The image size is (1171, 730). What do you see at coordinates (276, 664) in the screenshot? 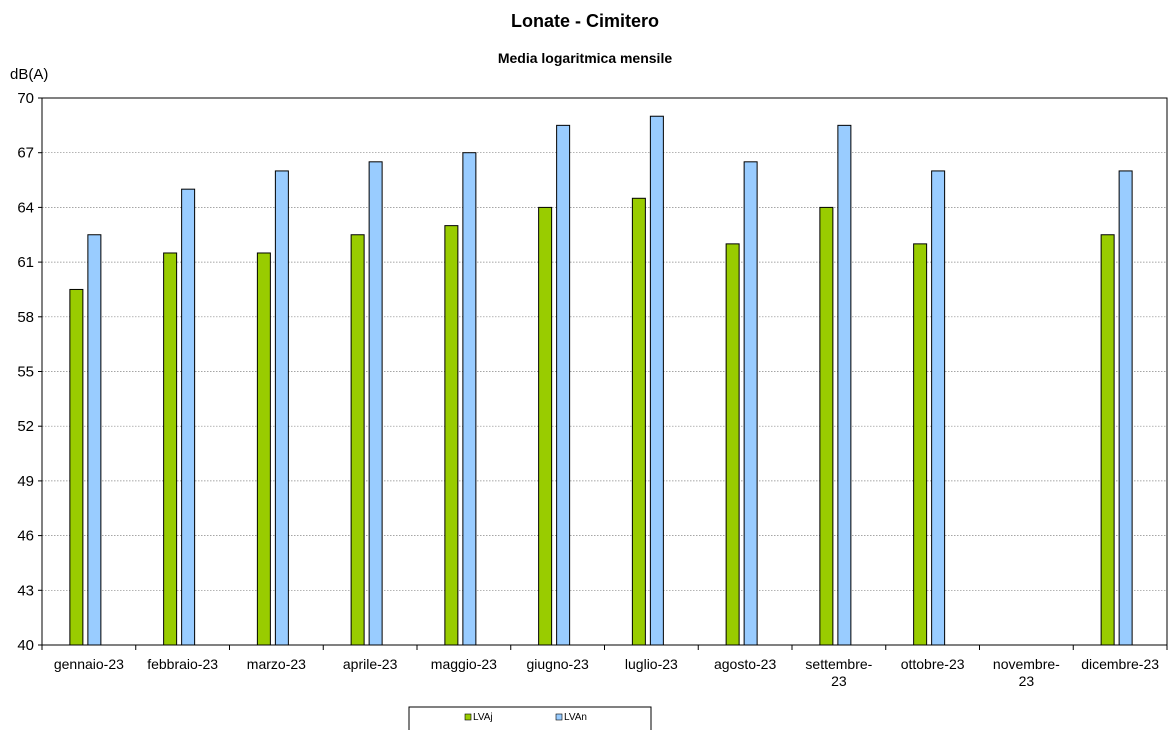
I see `x-tick-label: marzo-23` at bounding box center [276, 664].